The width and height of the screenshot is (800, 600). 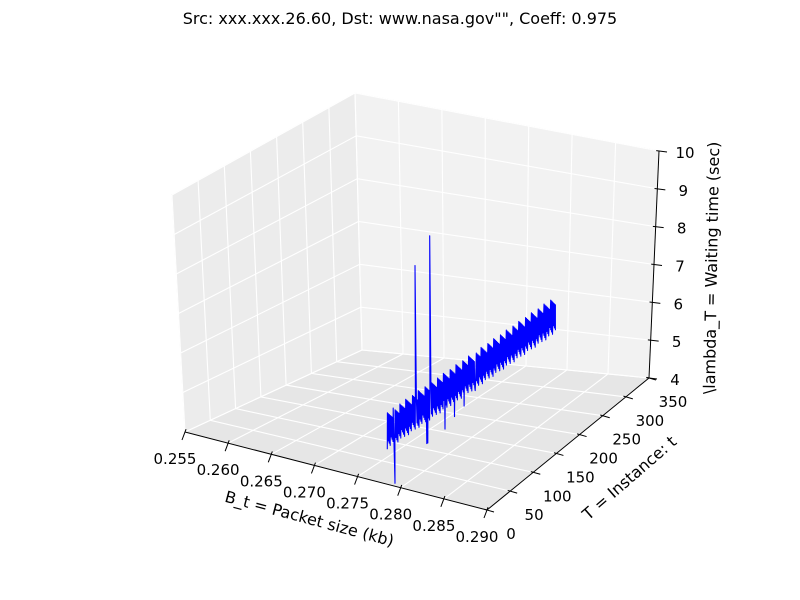 I want to click on x-tick-label: 0.275, so click(x=347, y=504).